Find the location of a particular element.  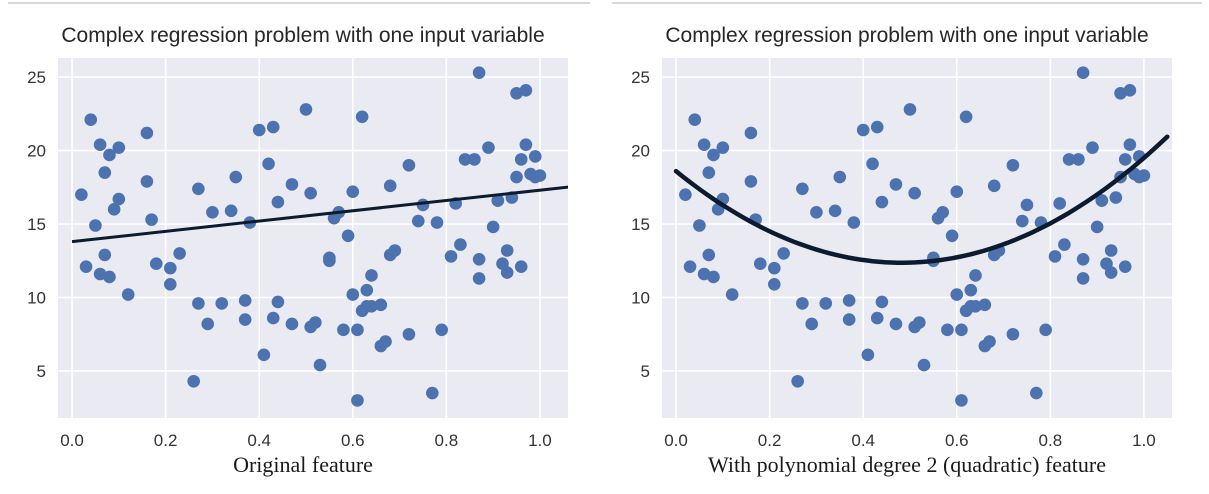

x-tick-label: 0.2 is located at coordinates (166, 440).